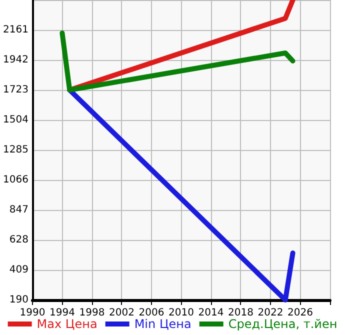 Image resolution: width=345 pixels, height=335 pixels. Describe the element at coordinates (300, 313) in the screenshot. I see `x-tick-label: 2026` at that location.